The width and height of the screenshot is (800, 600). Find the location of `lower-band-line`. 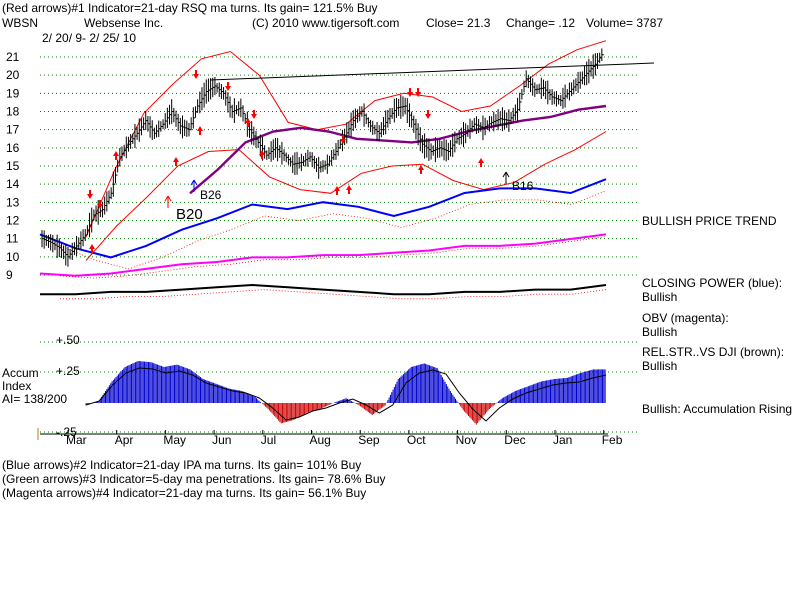

lower-band-line is located at coordinates (346, 196).